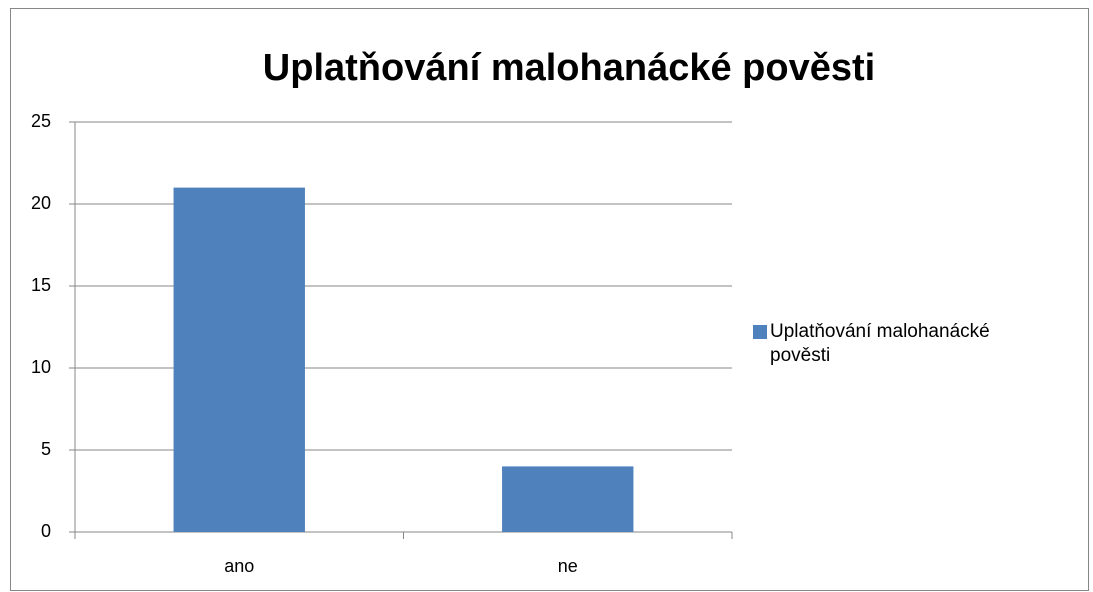 This screenshot has height=592, width=1093. I want to click on legend-swatch, so click(760, 332).